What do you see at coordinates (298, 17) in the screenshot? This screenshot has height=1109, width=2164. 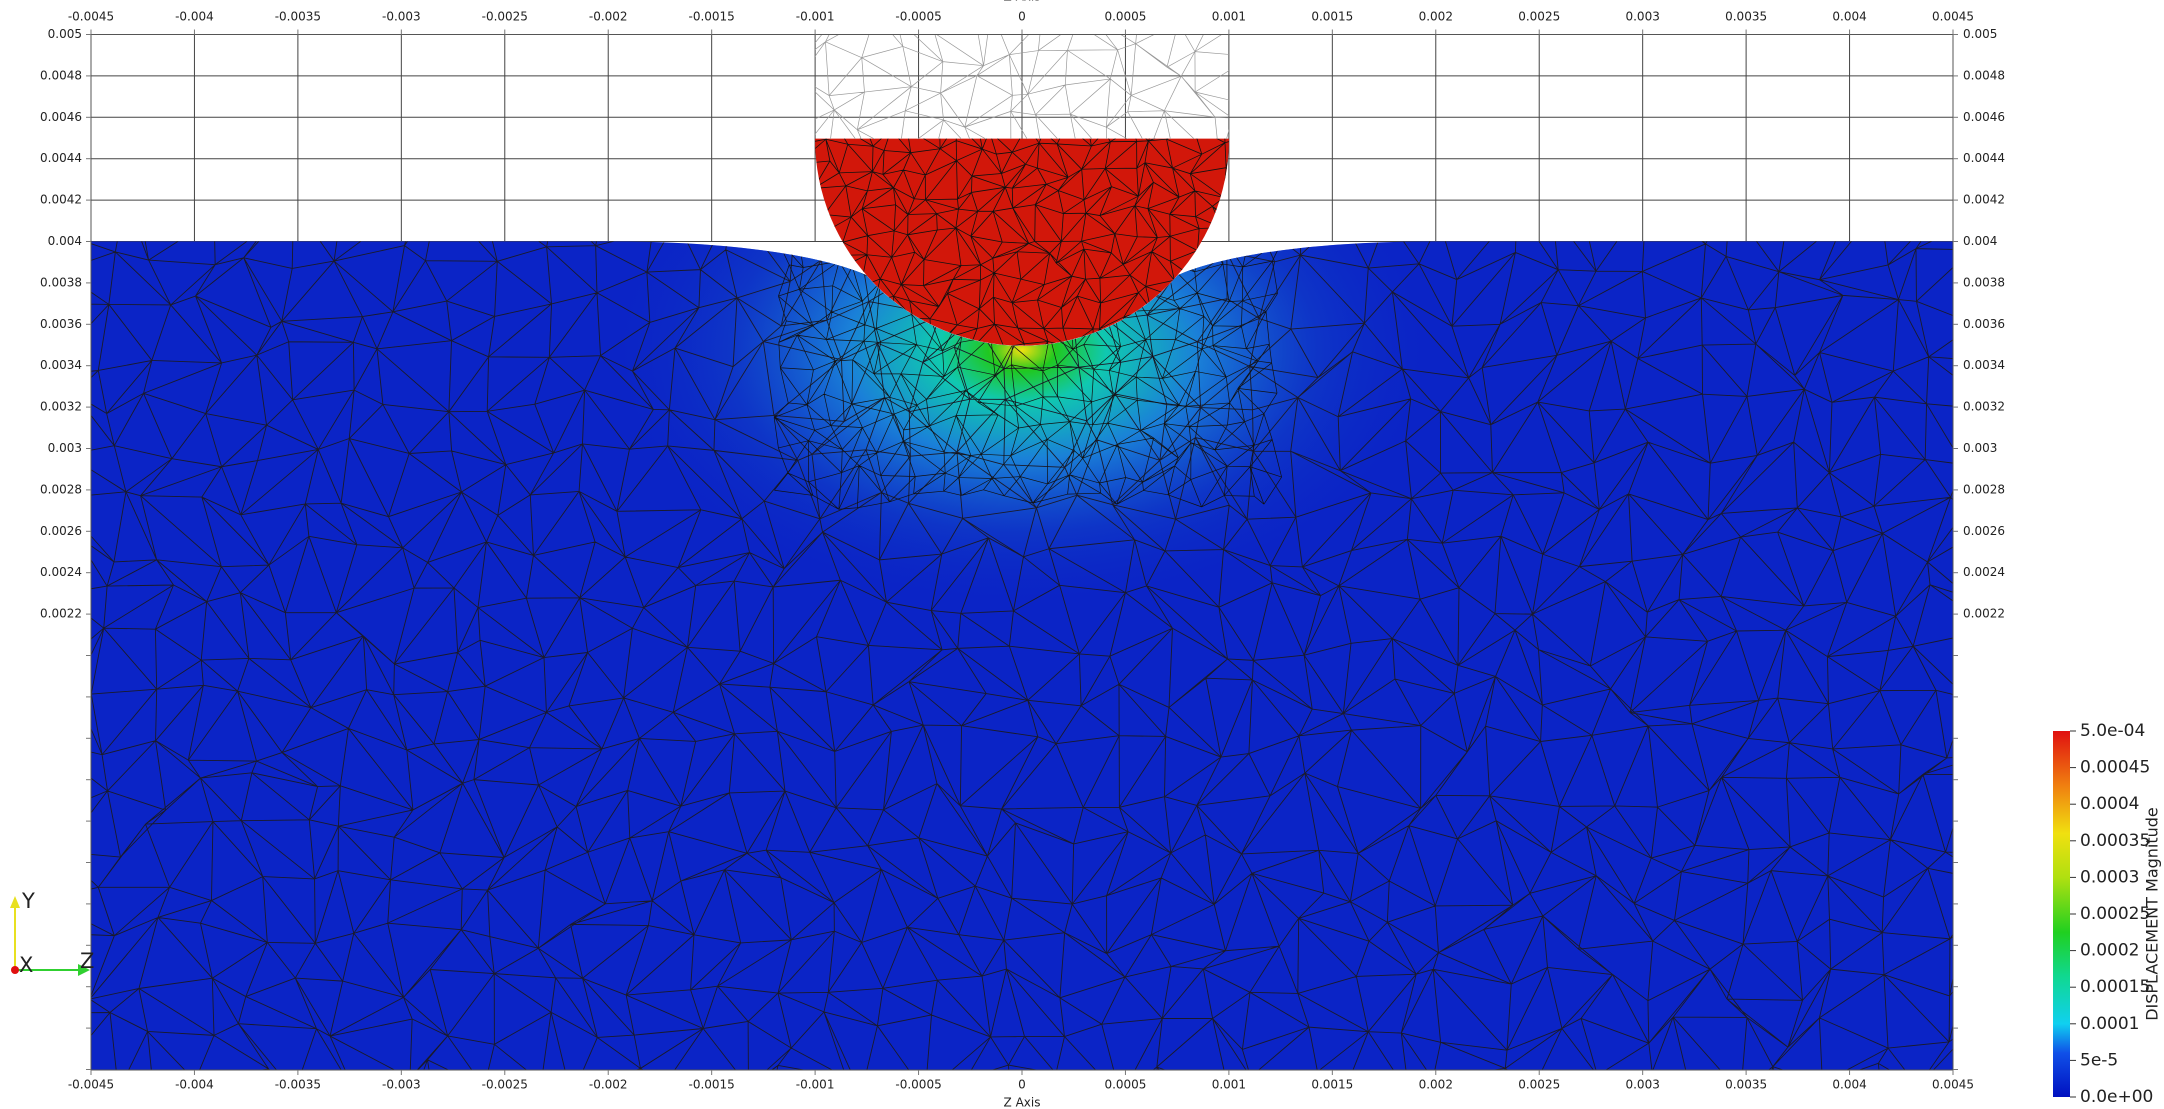 I see `x-tick-label-top: -0.0035` at bounding box center [298, 17].